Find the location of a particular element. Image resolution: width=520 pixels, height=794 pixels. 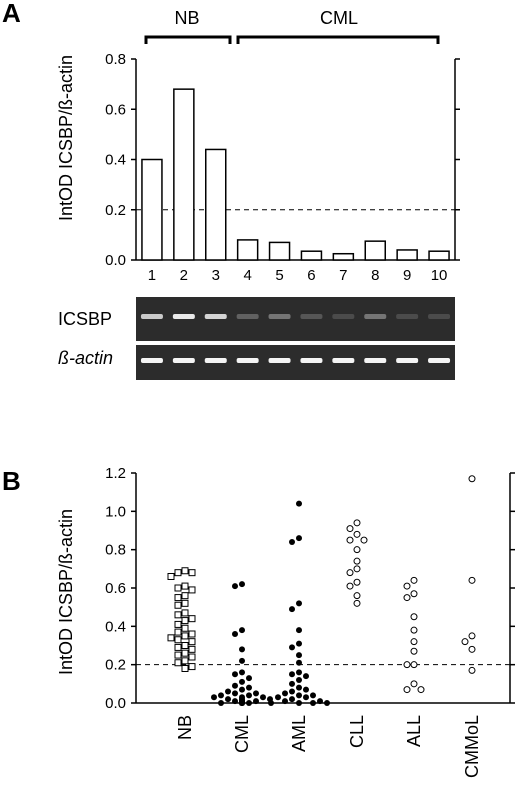

scatter-x-tick-label: AML is located at coordinates (299, 733).